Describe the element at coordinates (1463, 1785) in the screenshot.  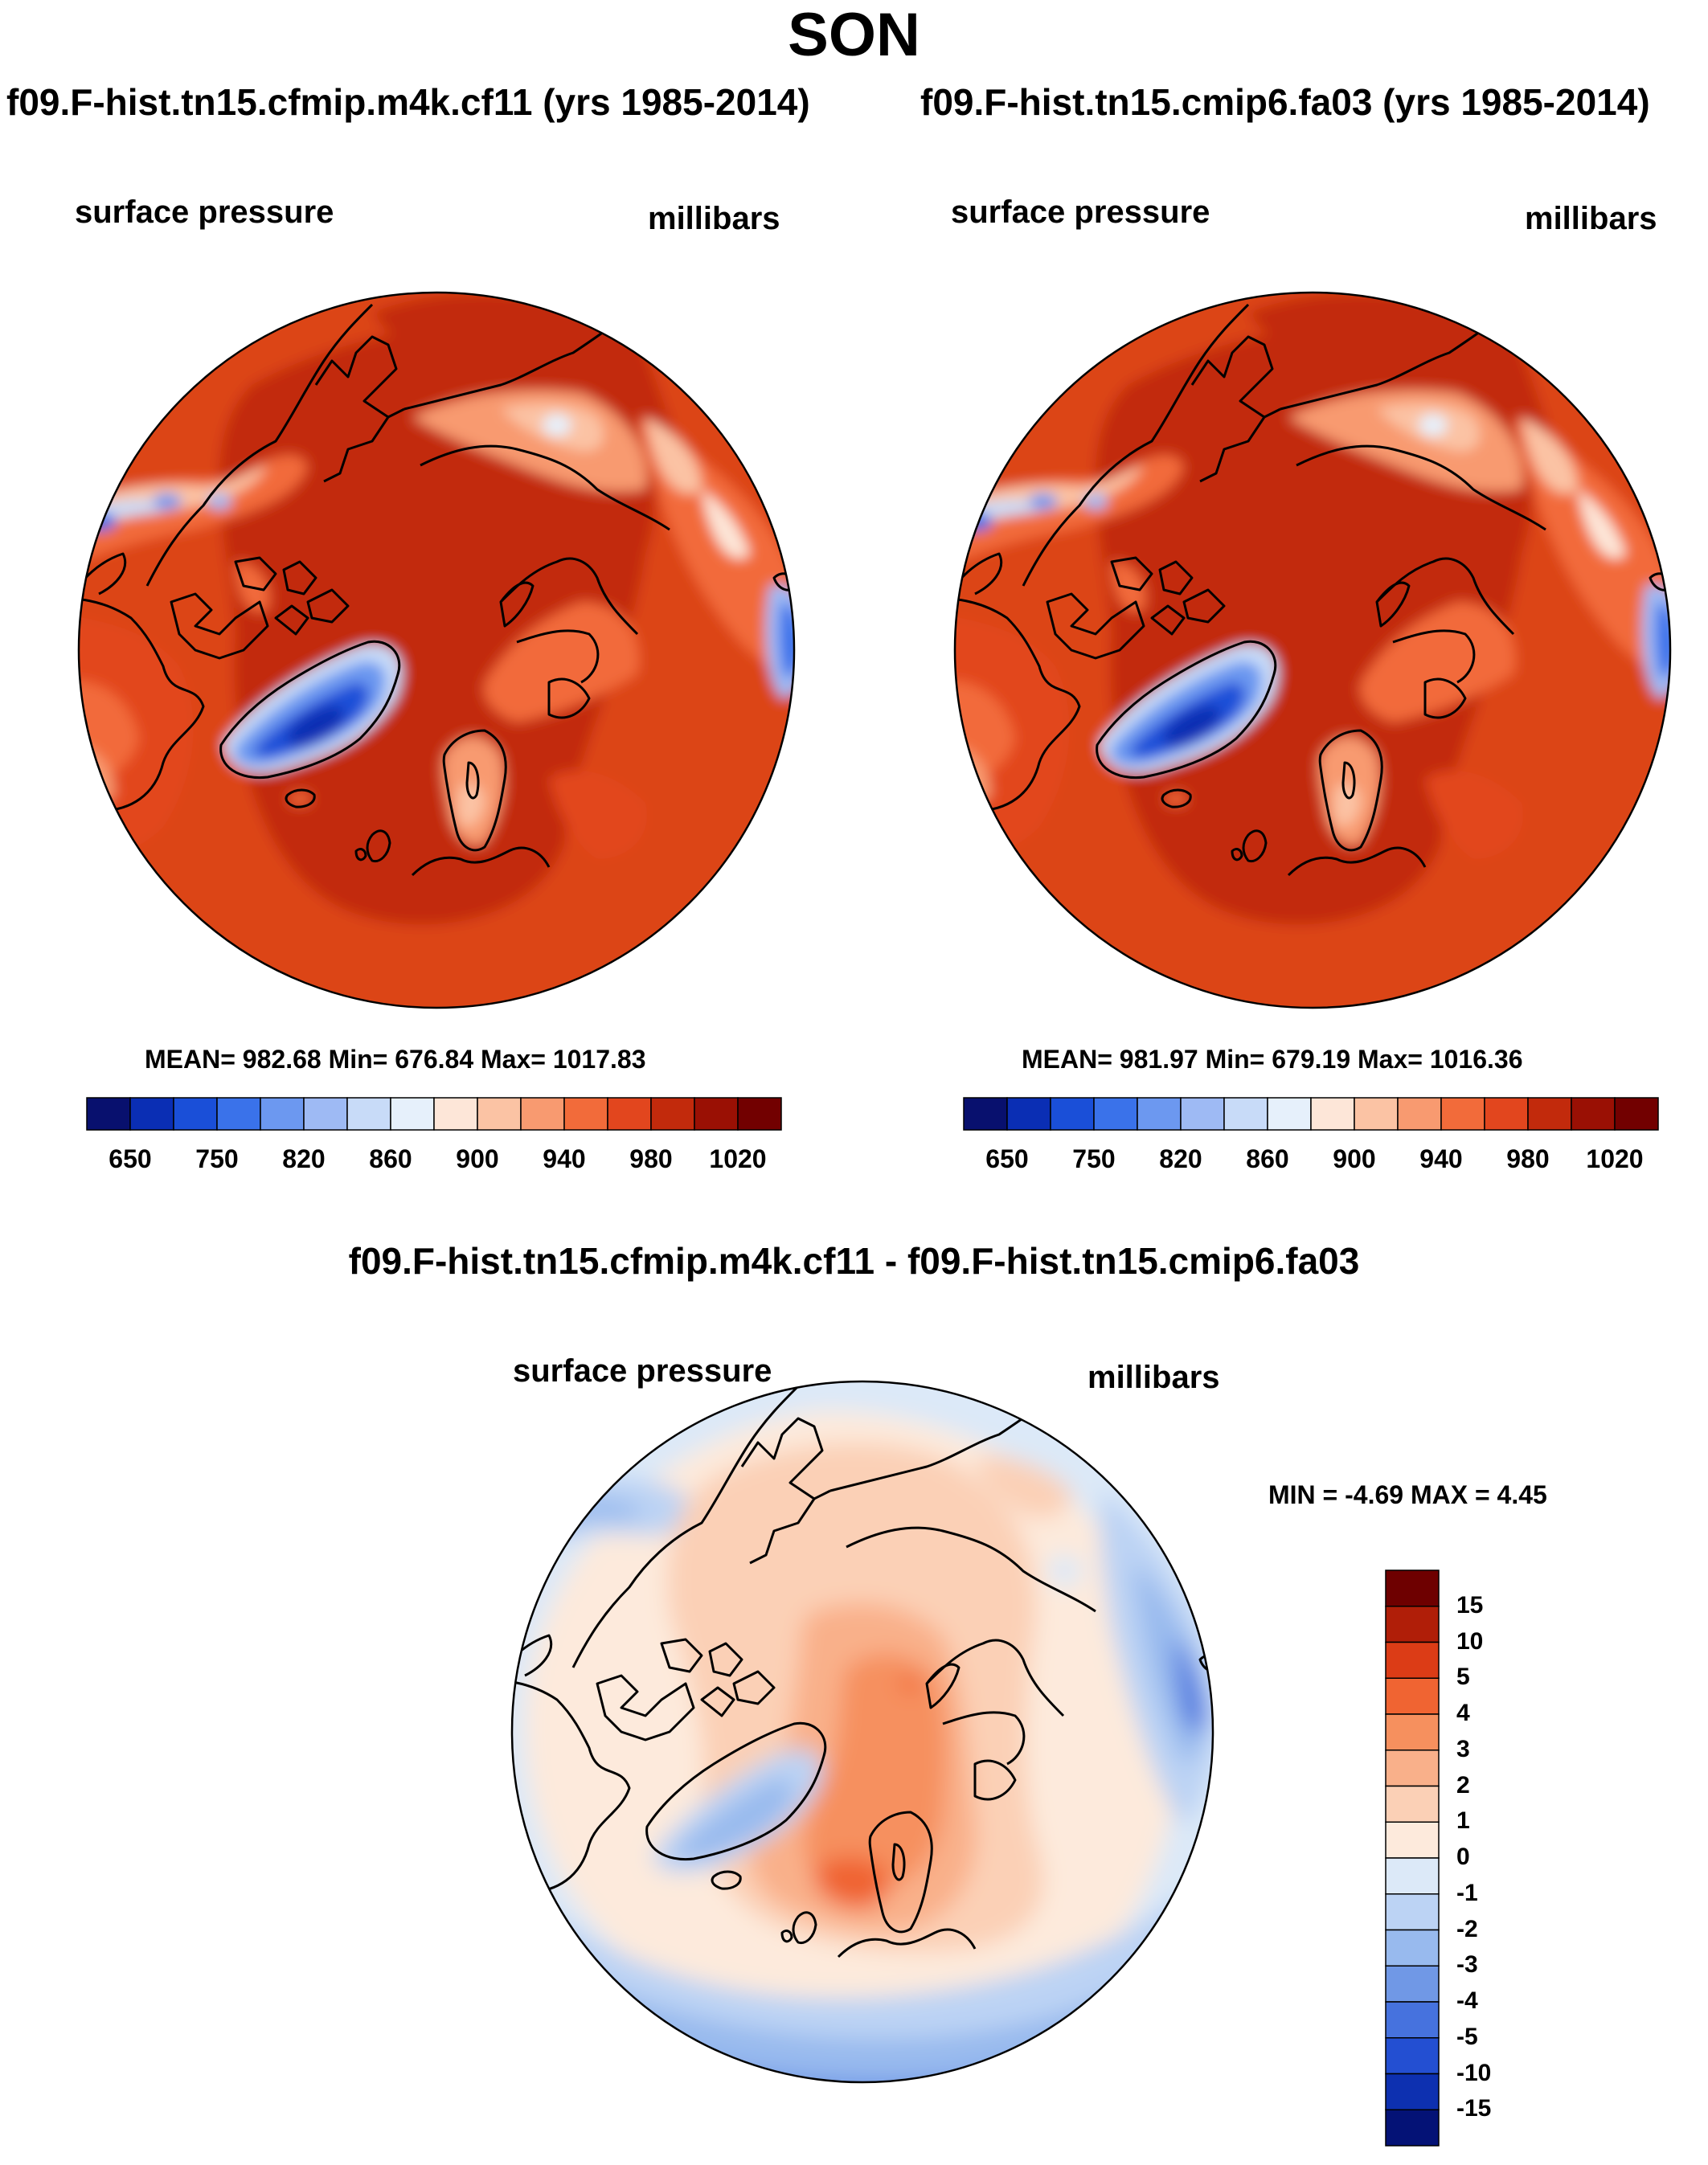
I see `diff-colorbar-tick-label: 2` at that location.